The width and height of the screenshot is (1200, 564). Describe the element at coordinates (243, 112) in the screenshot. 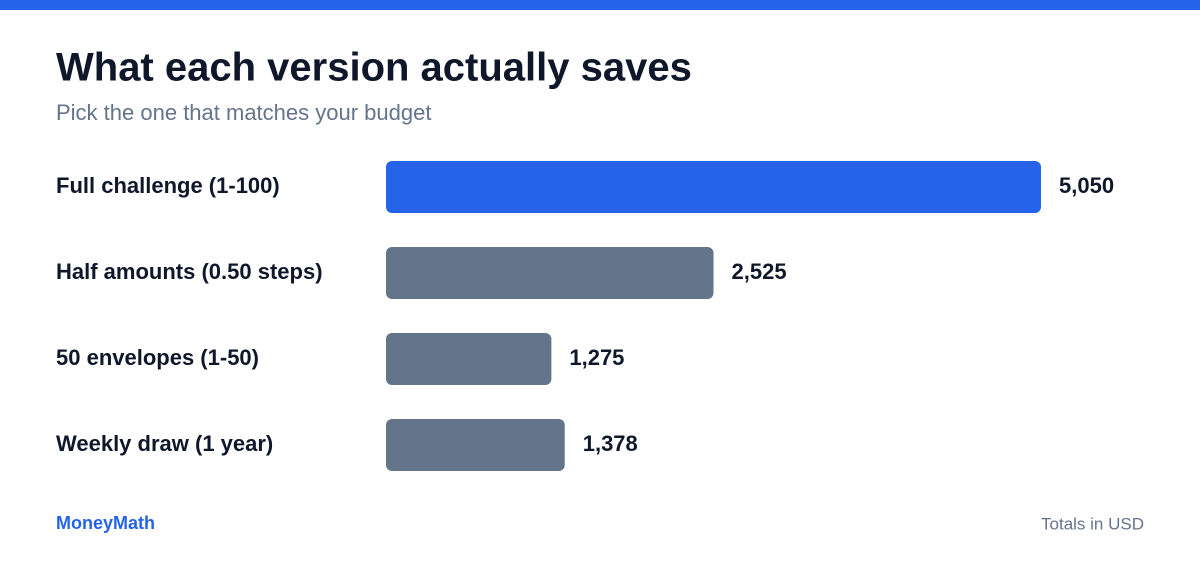

I see `chart-subtitle: Pick the one that matches your budget` at that location.